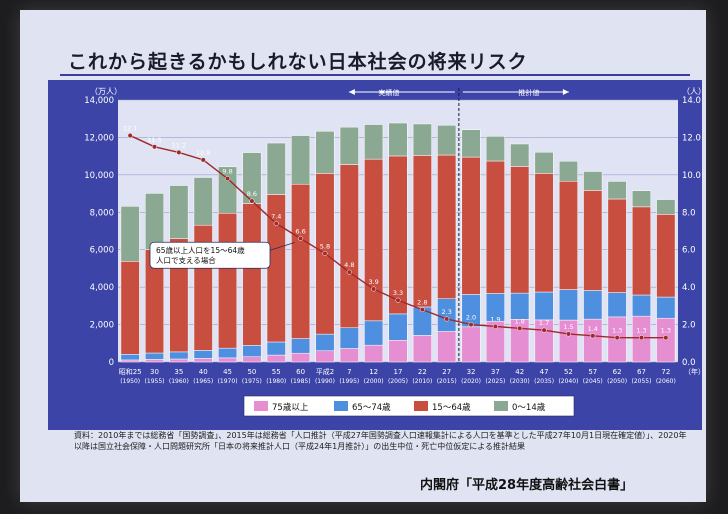 The image size is (728, 514). Describe the element at coordinates (102, 288) in the screenshot. I see `y-tick-label: 4,000` at that location.